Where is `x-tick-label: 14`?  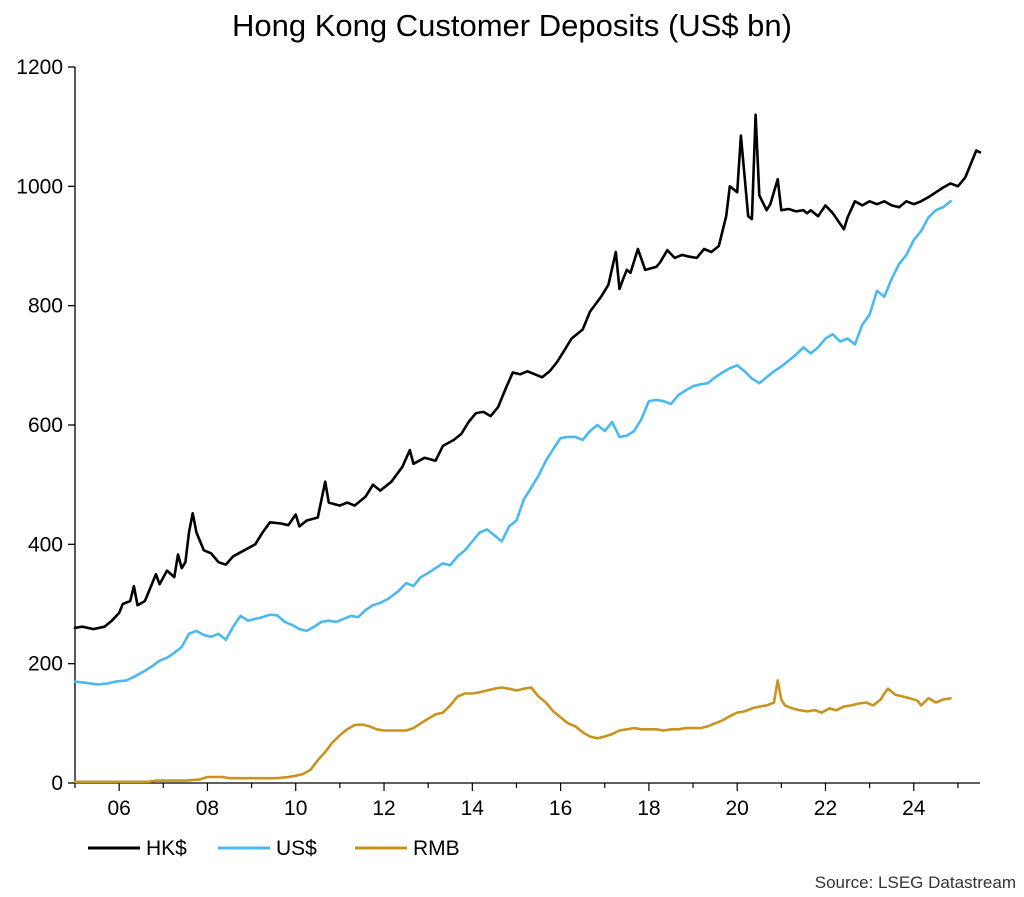
x-tick-label: 14 is located at coordinates (473, 808).